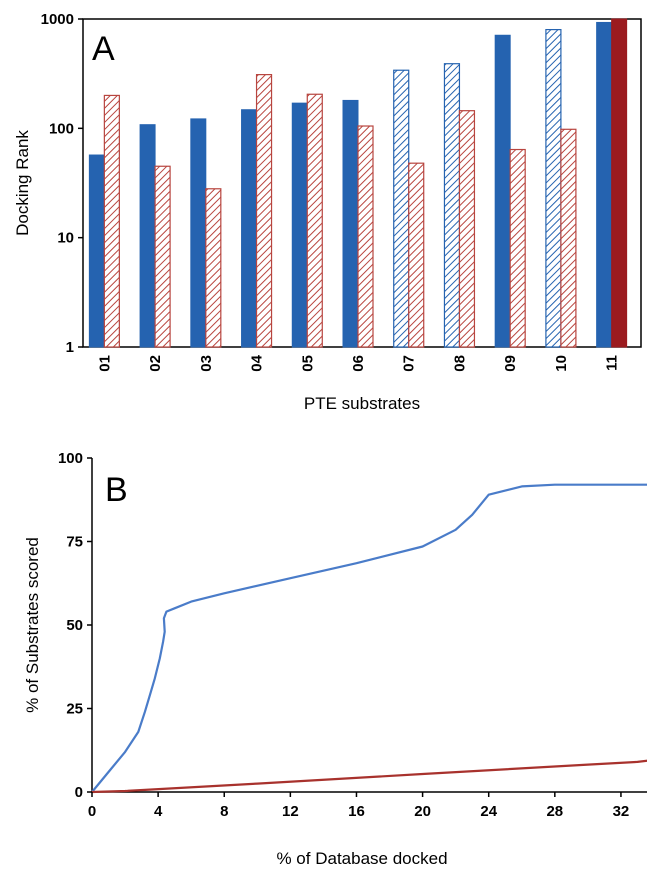 The height and width of the screenshot is (873, 647). I want to click on panel-a-x-axis-title: PTE substrates, so click(362, 403).